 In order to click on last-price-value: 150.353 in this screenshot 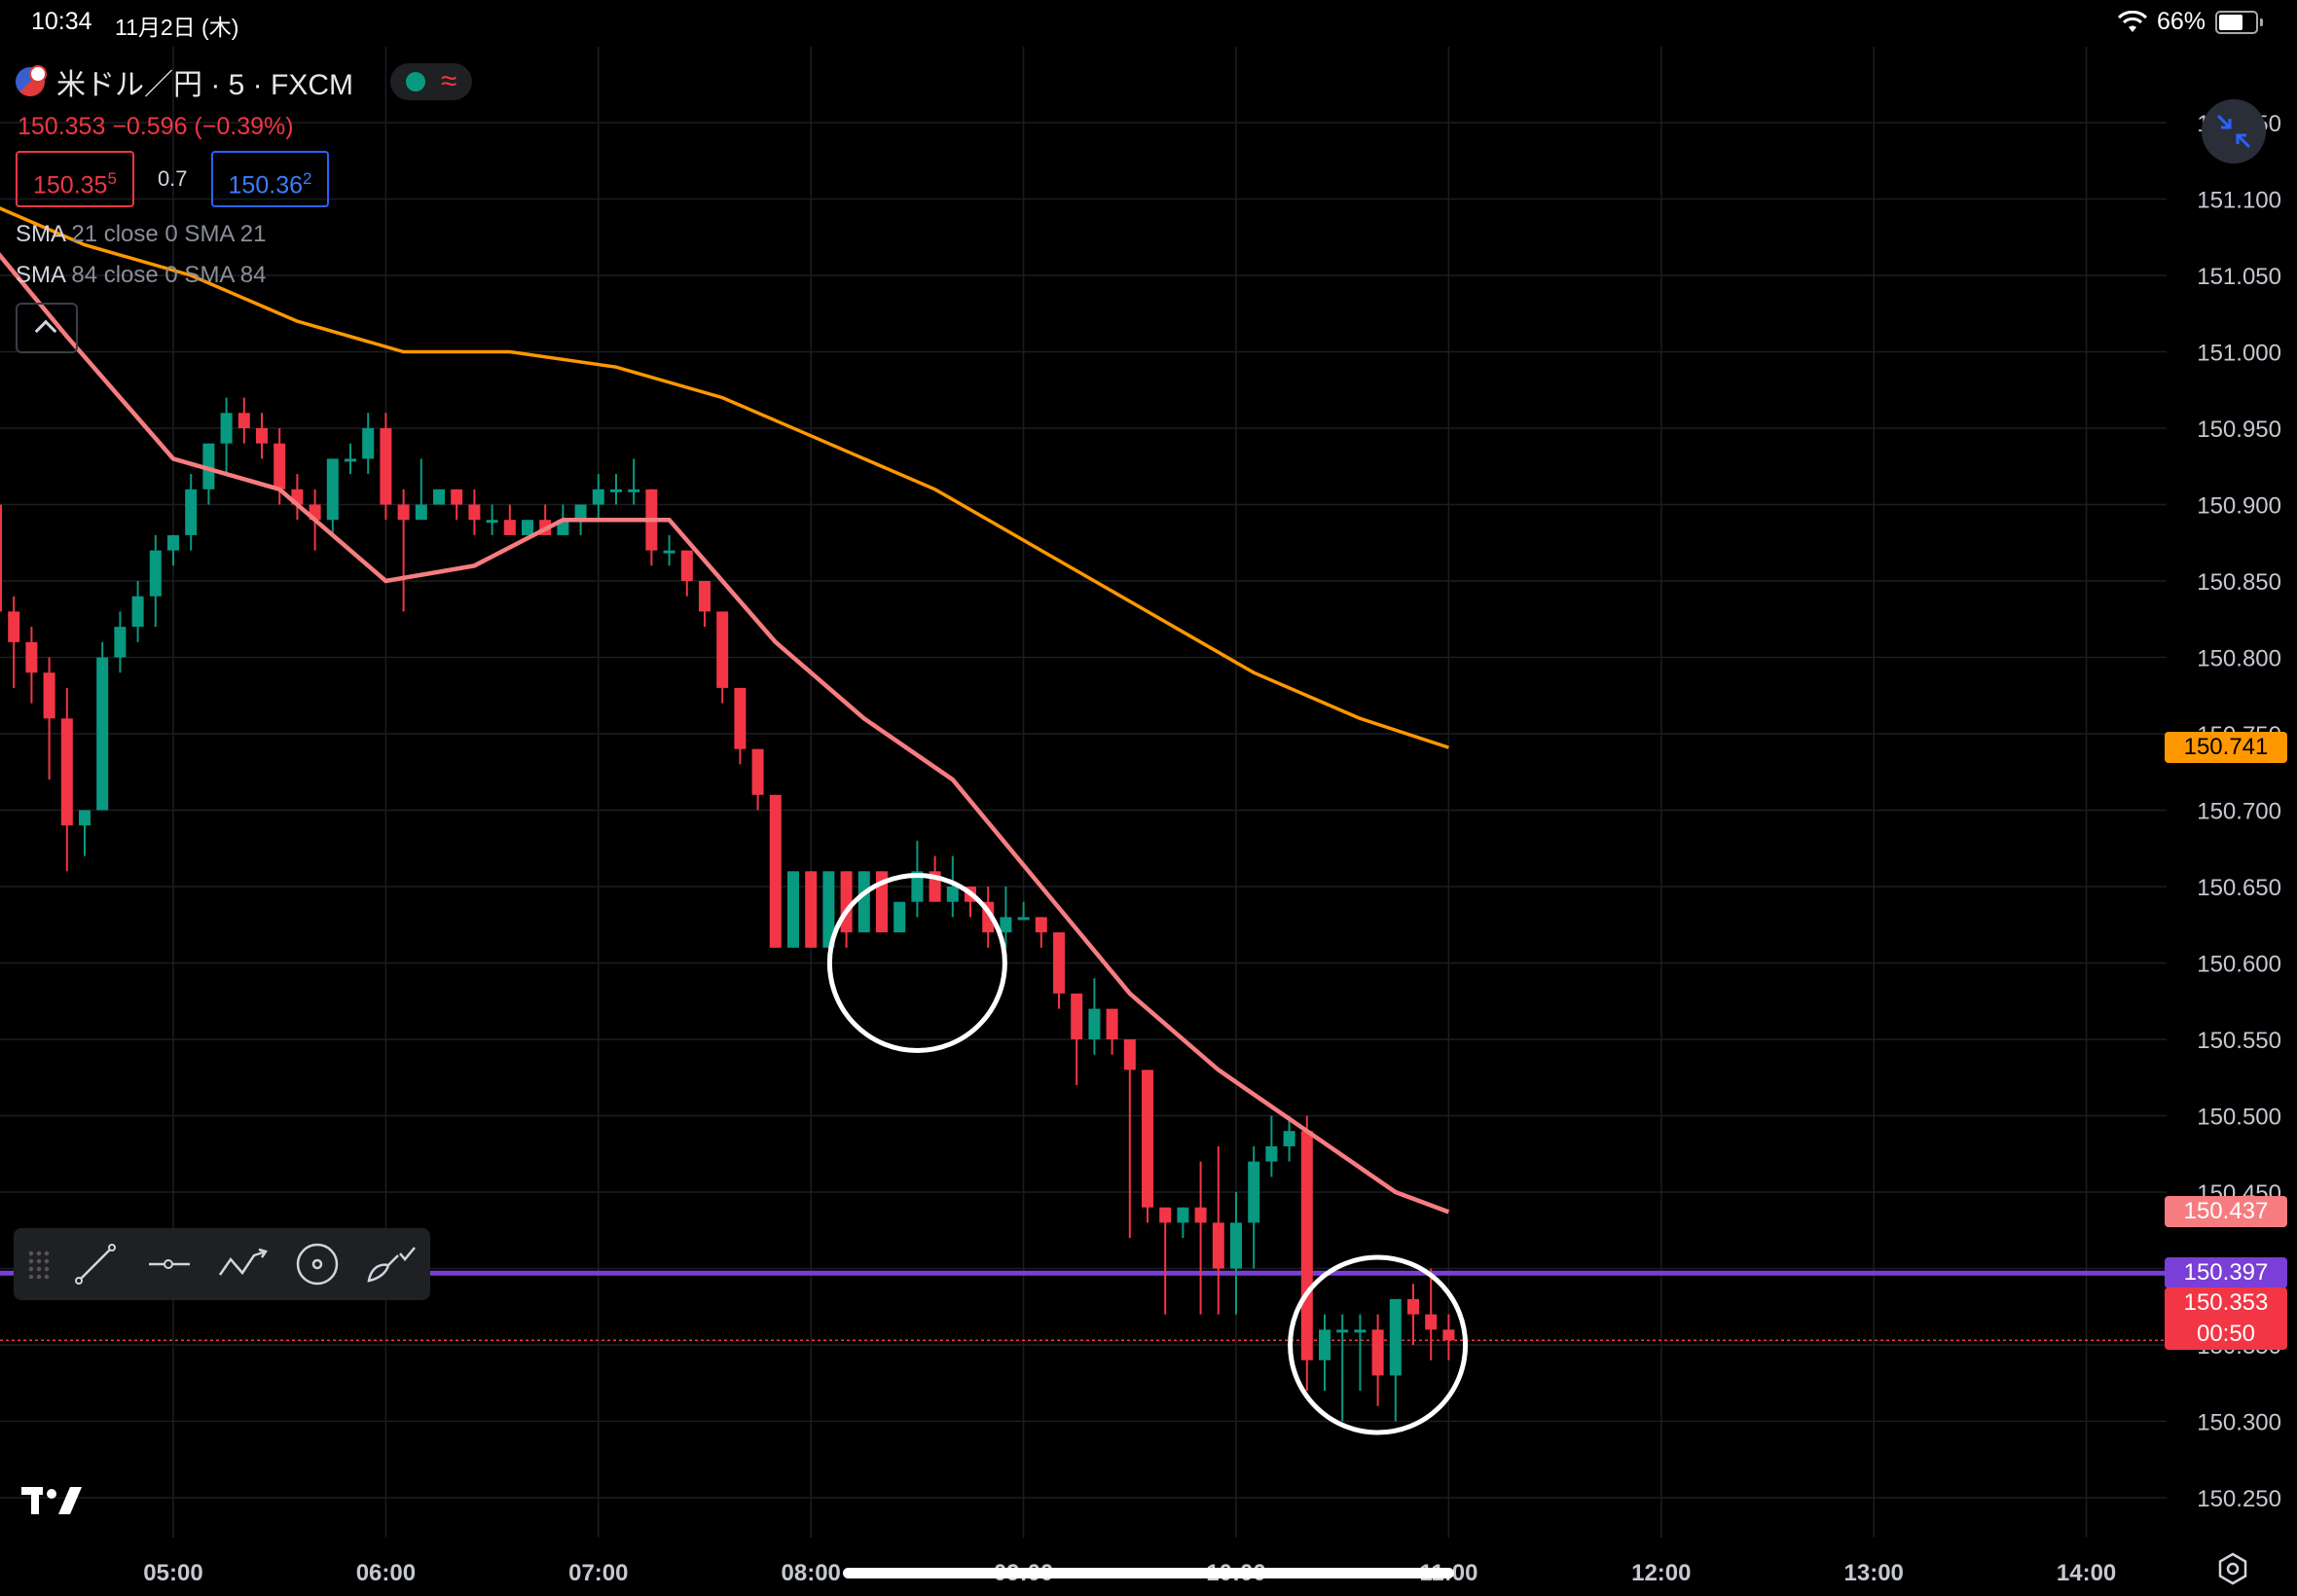, I will do `click(2226, 1303)`.